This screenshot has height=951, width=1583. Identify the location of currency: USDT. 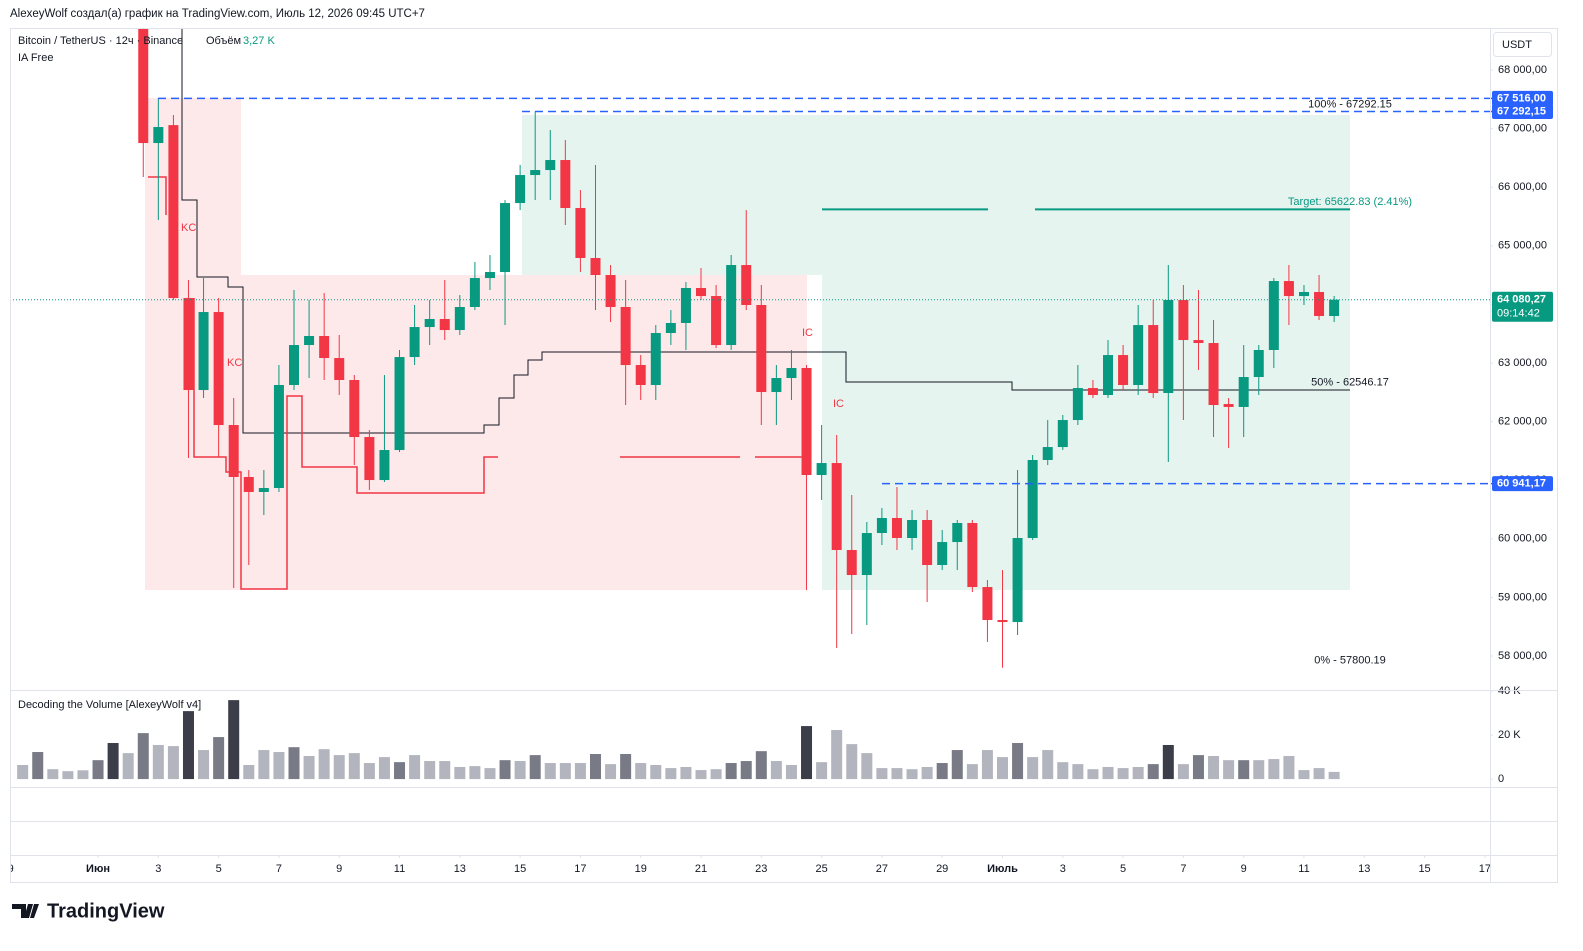
(1517, 45).